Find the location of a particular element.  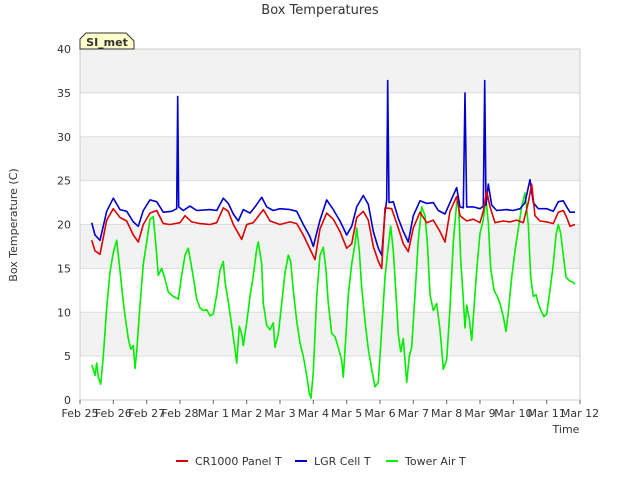

x-tick-label-7: Mar 4 is located at coordinates (313, 413).